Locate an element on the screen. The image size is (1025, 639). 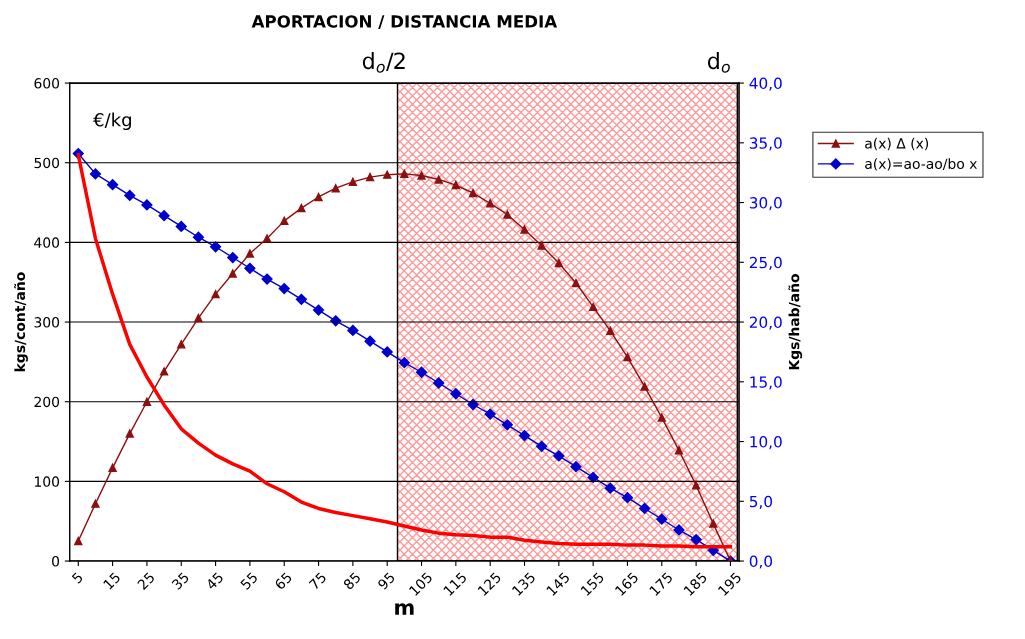
y2-tick-label: 20,0 is located at coordinates (765, 323).